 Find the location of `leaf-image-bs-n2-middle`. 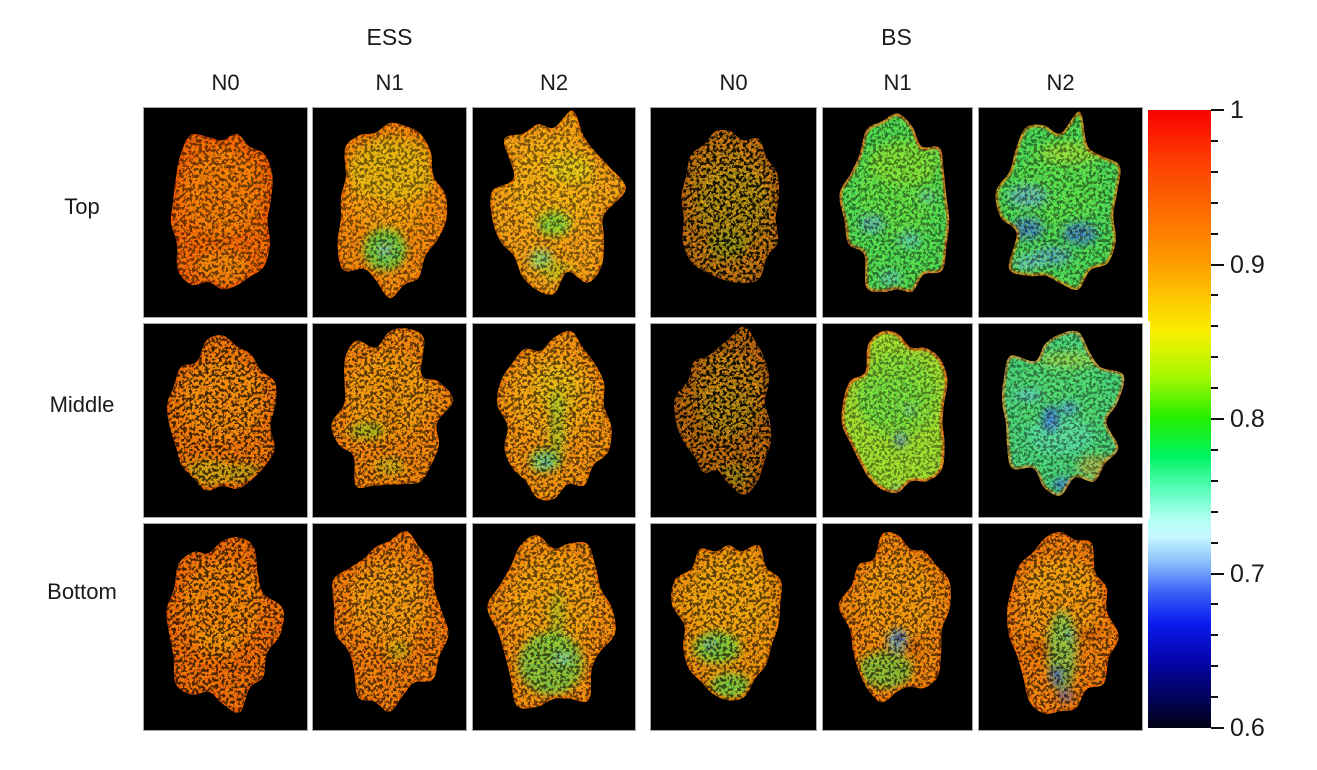

leaf-image-bs-n2-middle is located at coordinates (1060, 420).